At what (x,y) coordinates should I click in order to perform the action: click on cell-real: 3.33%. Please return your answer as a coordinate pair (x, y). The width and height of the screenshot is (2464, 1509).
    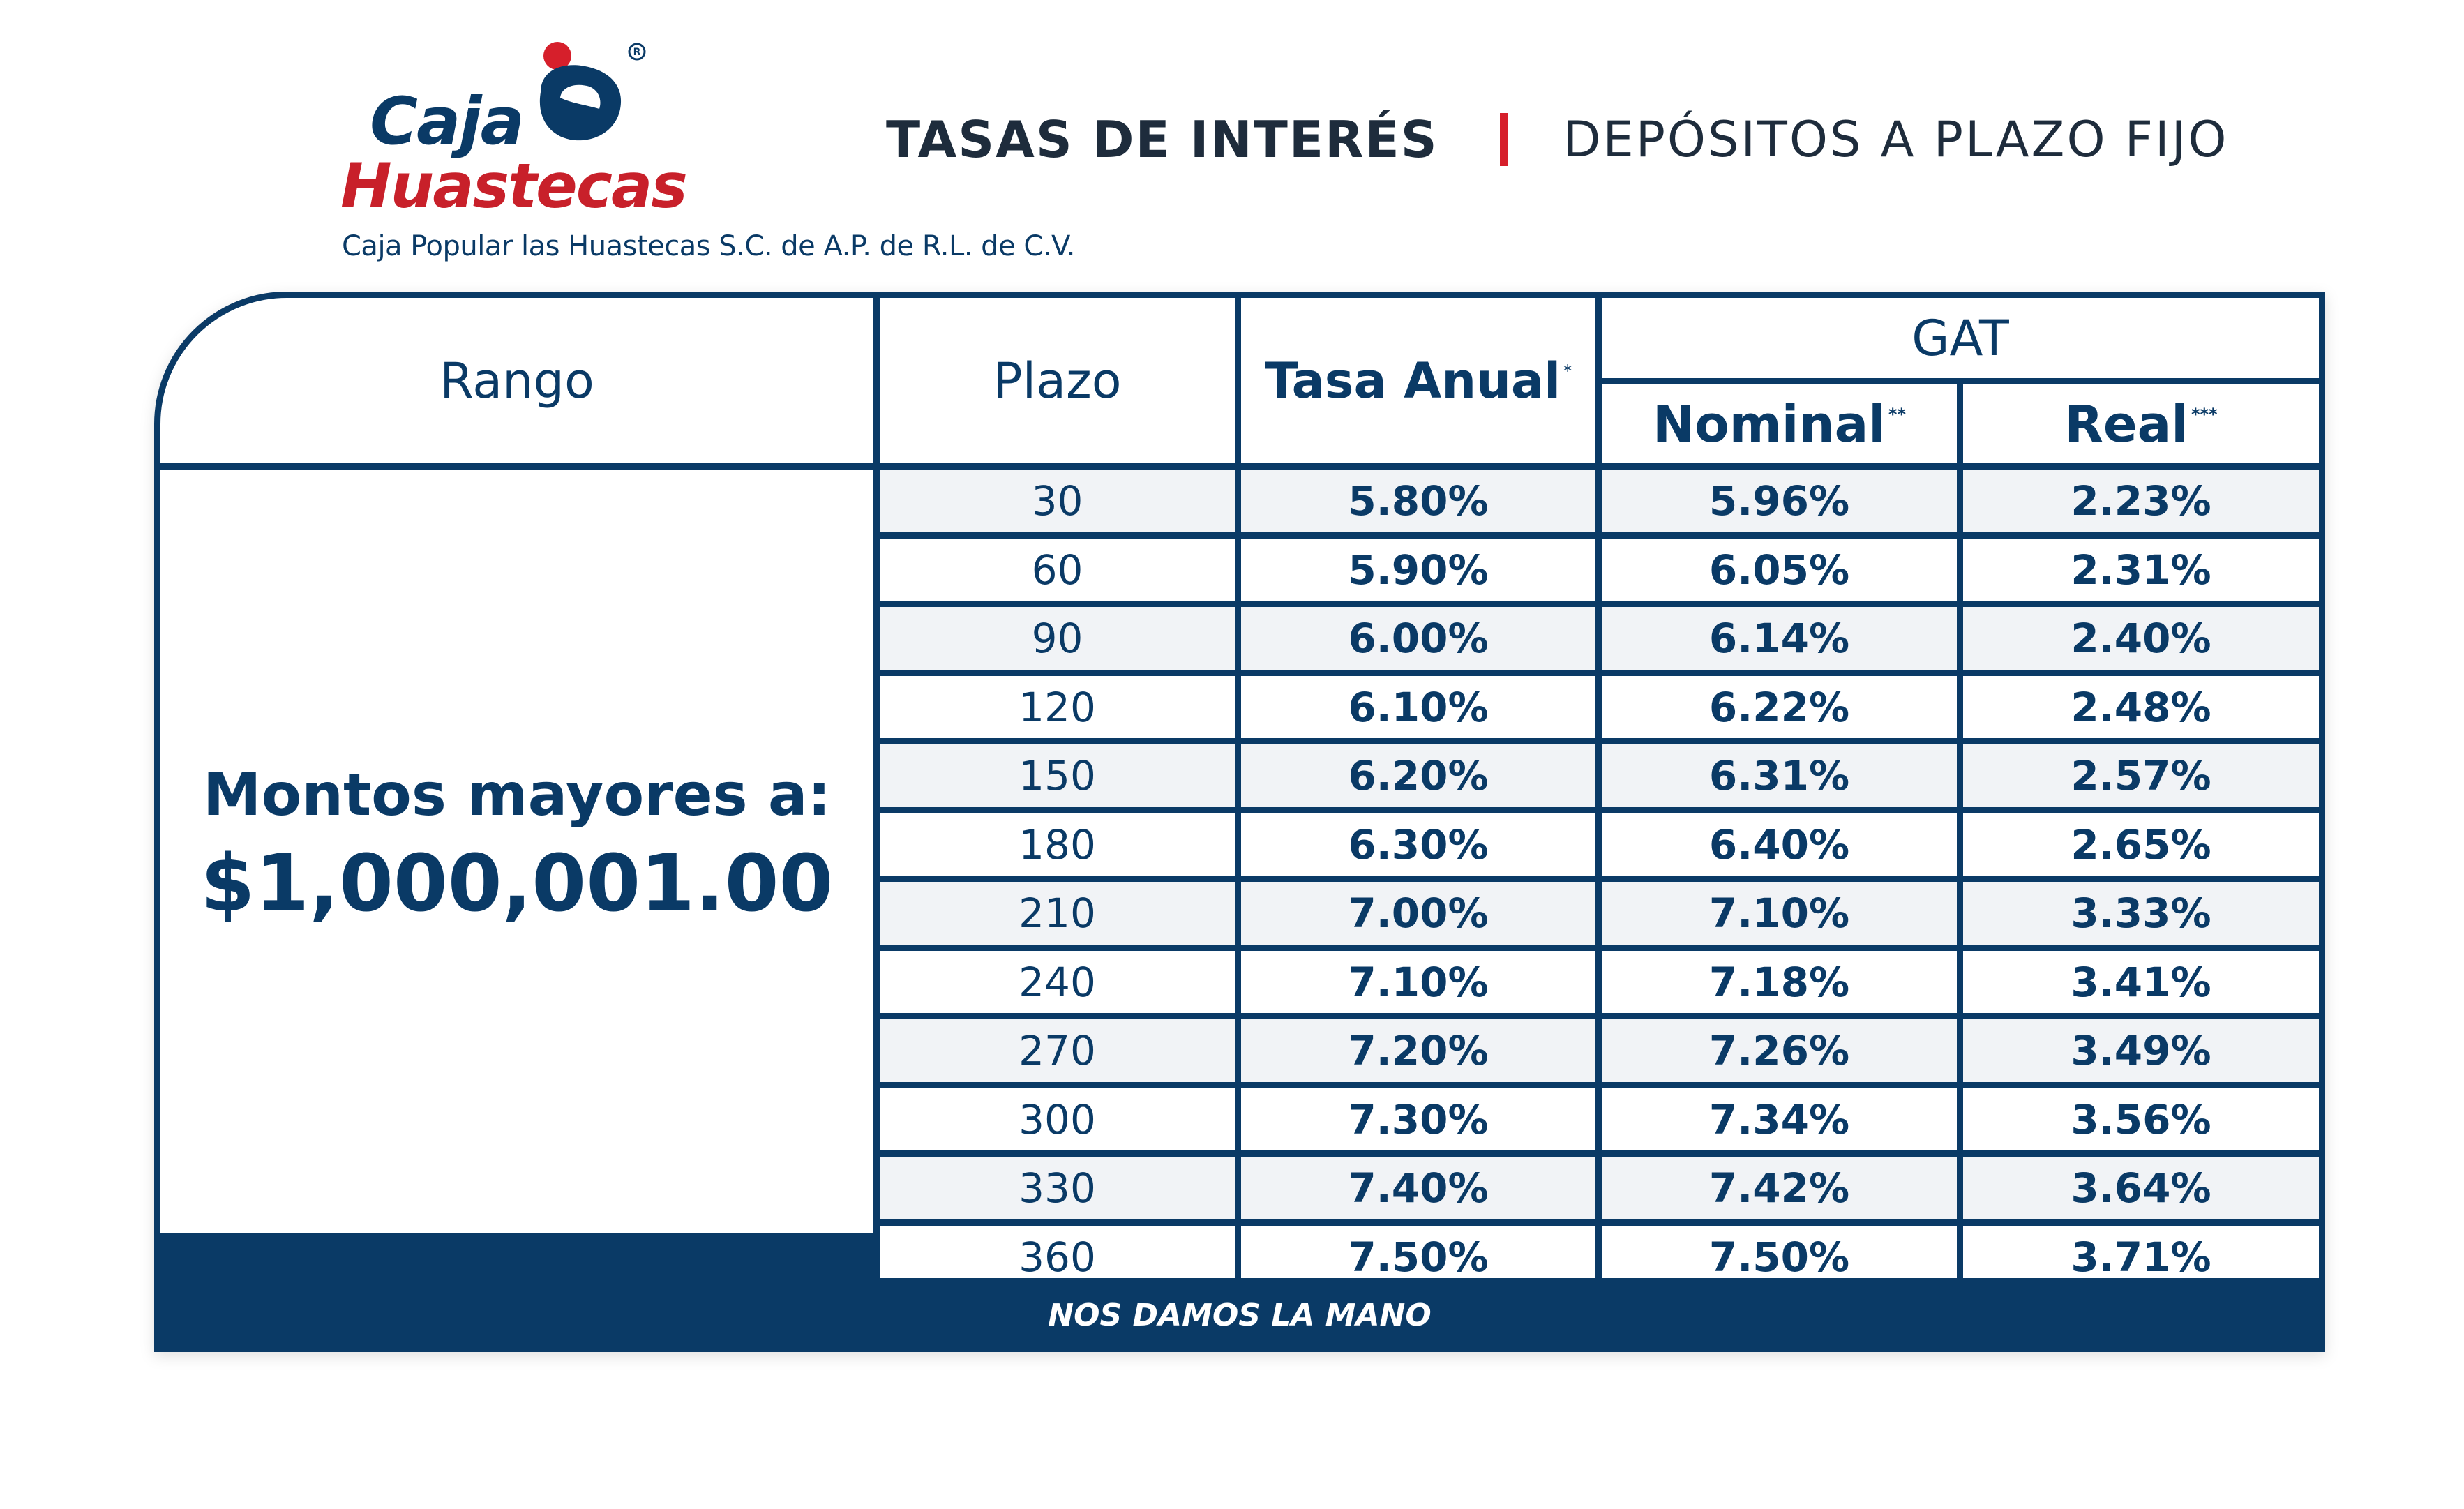
    Looking at the image, I should click on (2141, 913).